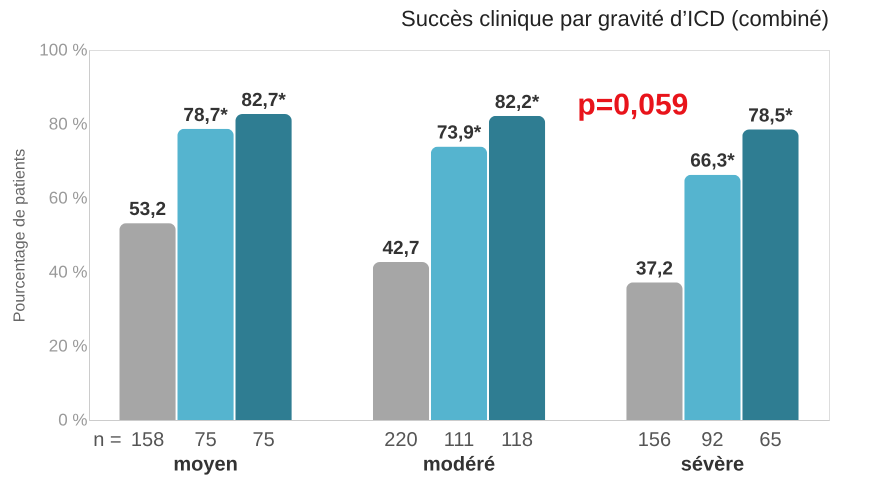 This screenshot has height=502, width=883. What do you see at coordinates (68, 346) in the screenshot?
I see `y-tick-label: 20 %` at bounding box center [68, 346].